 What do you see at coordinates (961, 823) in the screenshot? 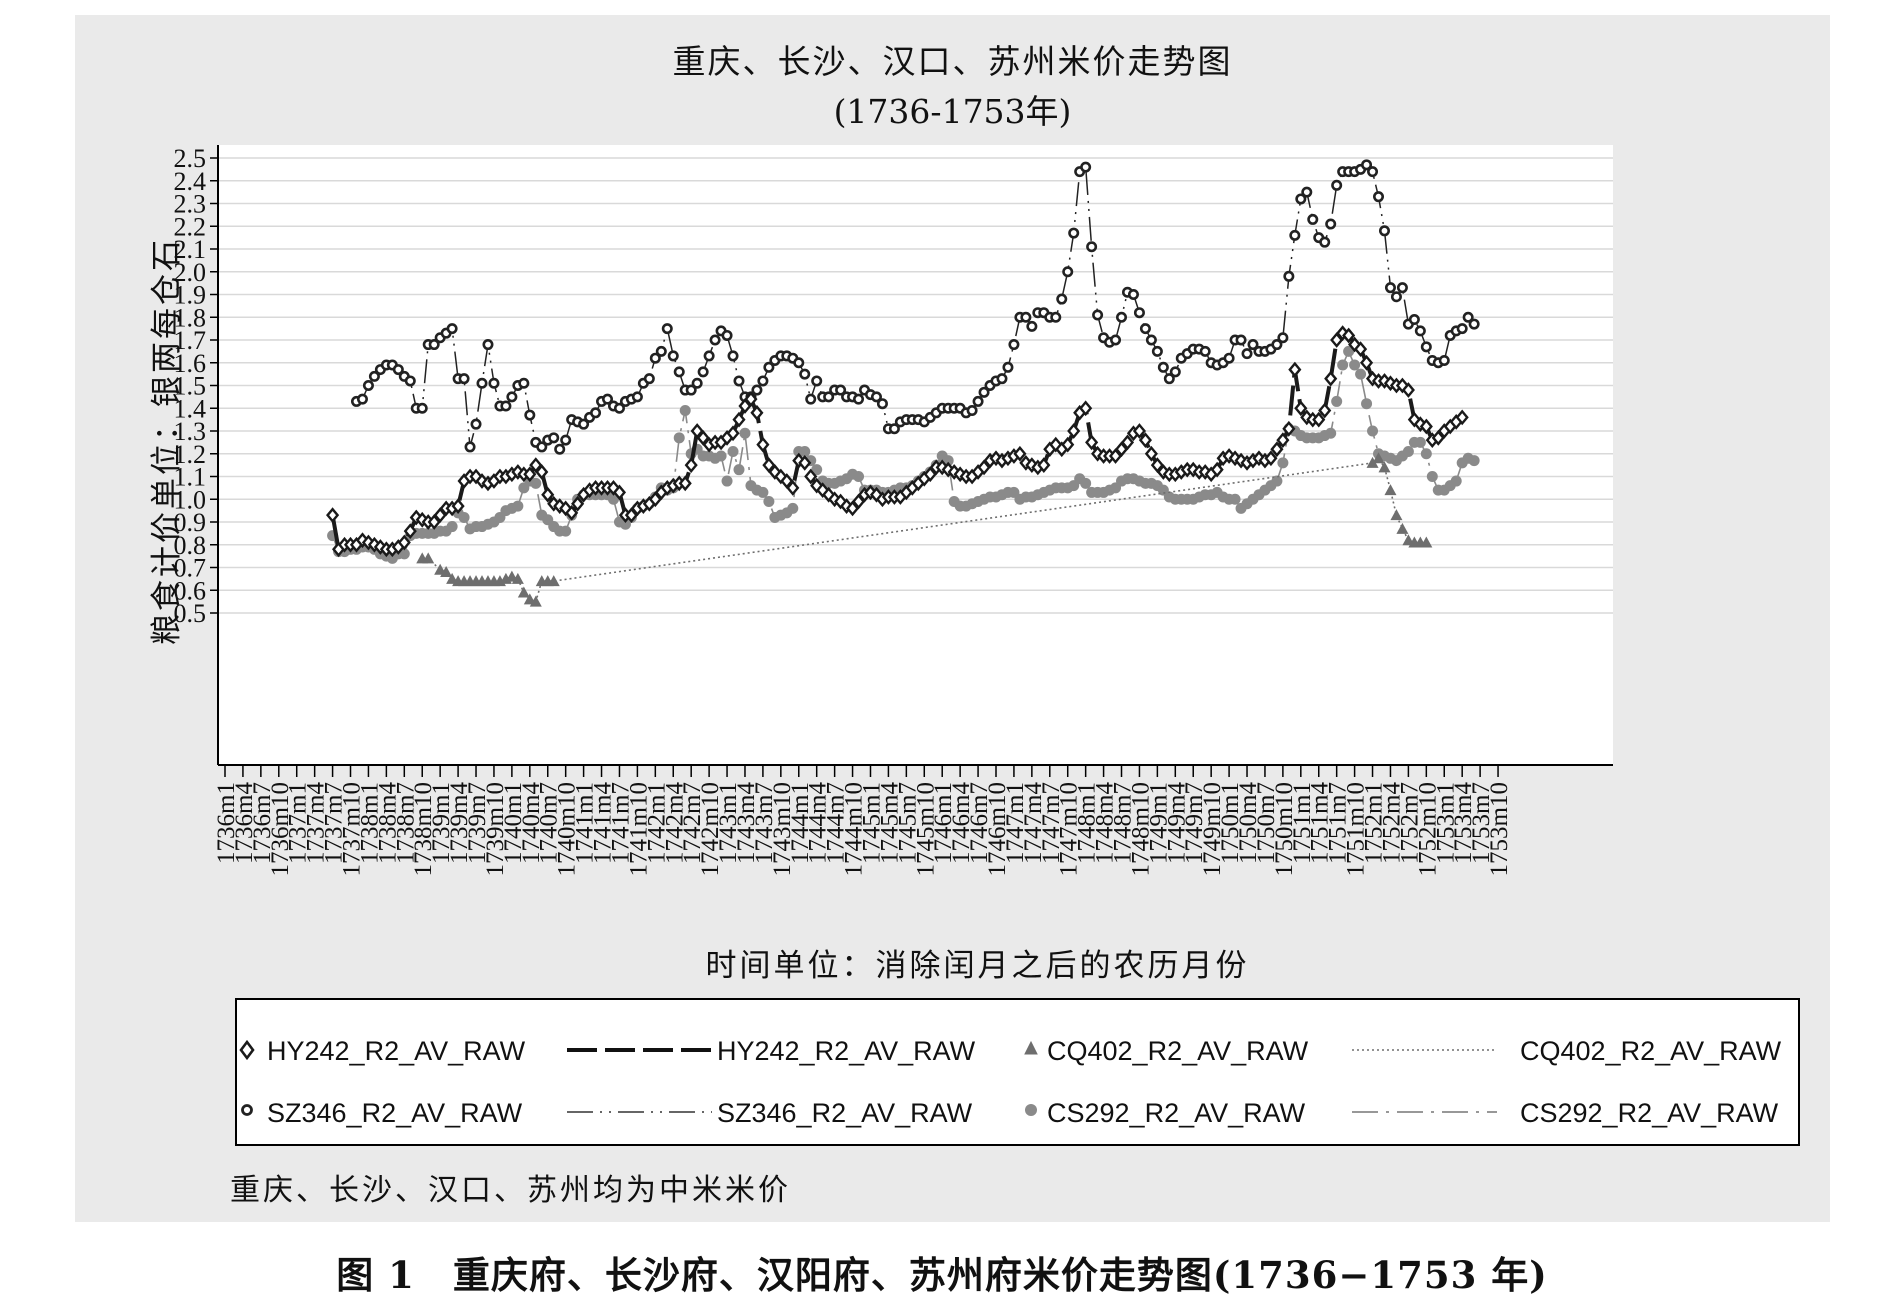
I see `x-tick-label: 1746m4` at bounding box center [961, 823].